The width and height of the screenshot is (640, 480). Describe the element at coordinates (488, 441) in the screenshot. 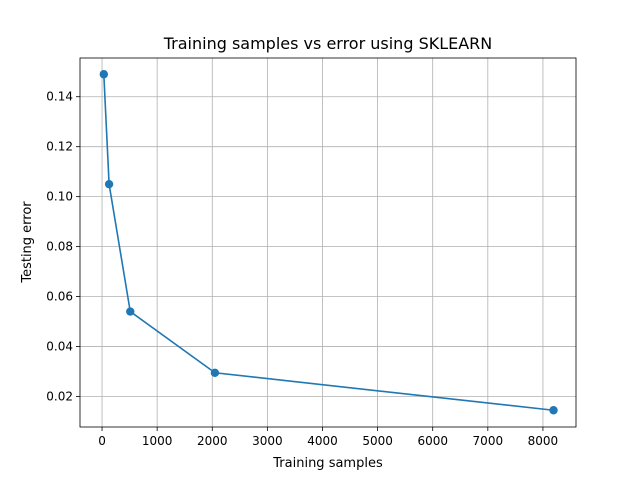

I see `x-tick-label: 7000` at that location.